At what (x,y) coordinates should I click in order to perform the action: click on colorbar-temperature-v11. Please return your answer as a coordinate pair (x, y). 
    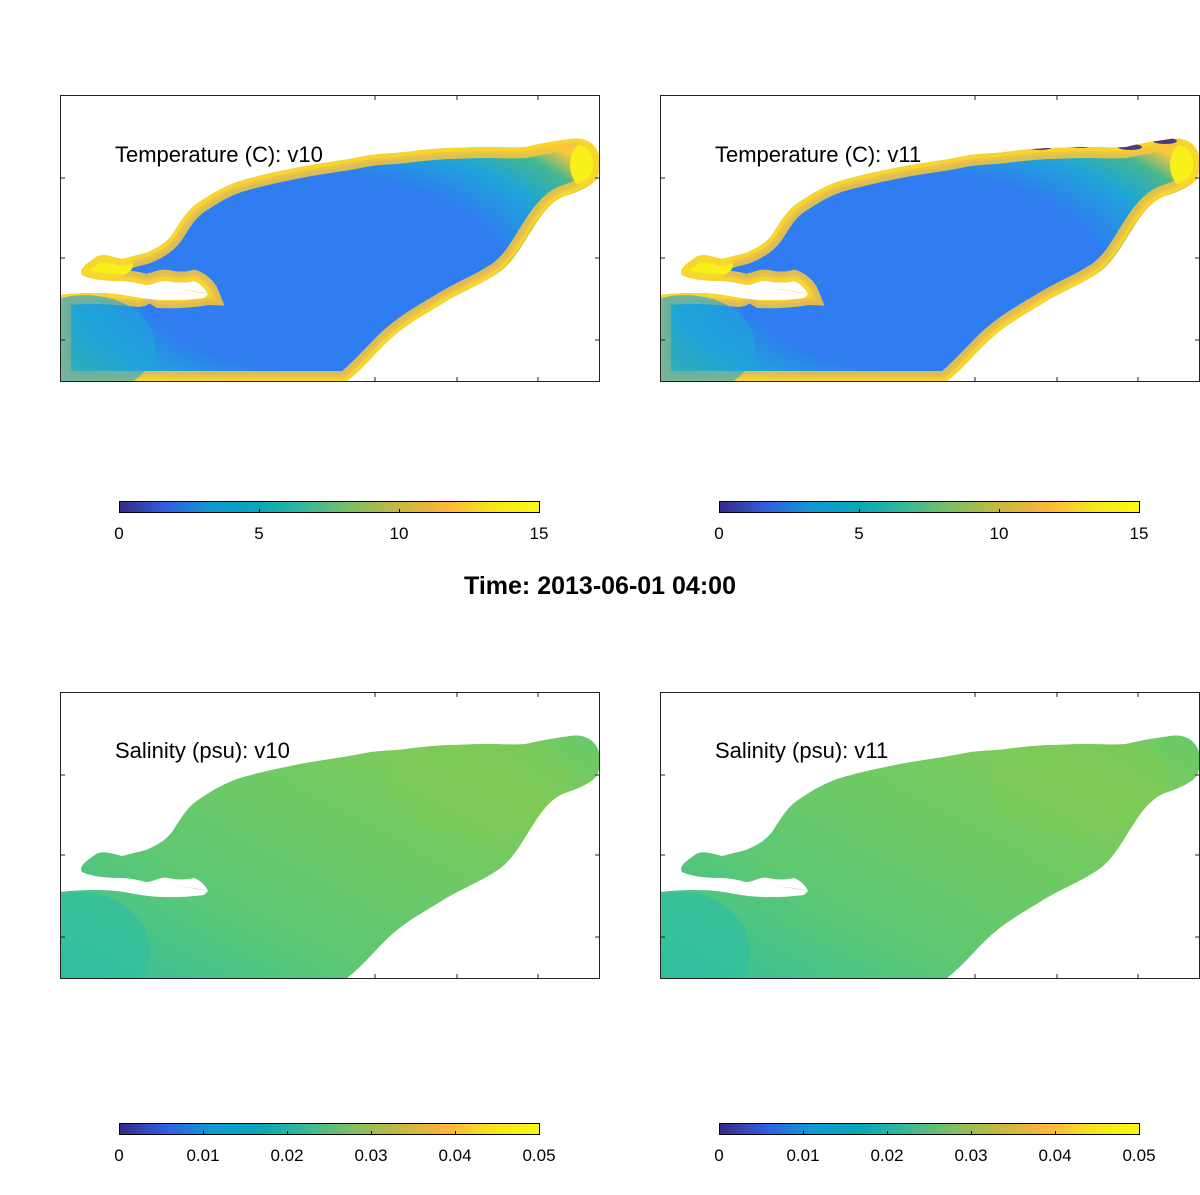
    Looking at the image, I should click on (929, 507).